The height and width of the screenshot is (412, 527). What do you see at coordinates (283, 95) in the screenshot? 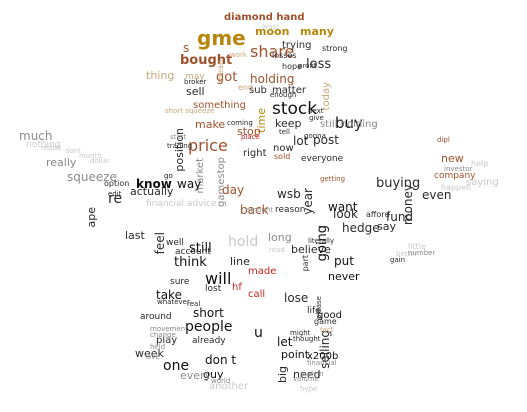
I see `word-enough: enough` at bounding box center [283, 95].